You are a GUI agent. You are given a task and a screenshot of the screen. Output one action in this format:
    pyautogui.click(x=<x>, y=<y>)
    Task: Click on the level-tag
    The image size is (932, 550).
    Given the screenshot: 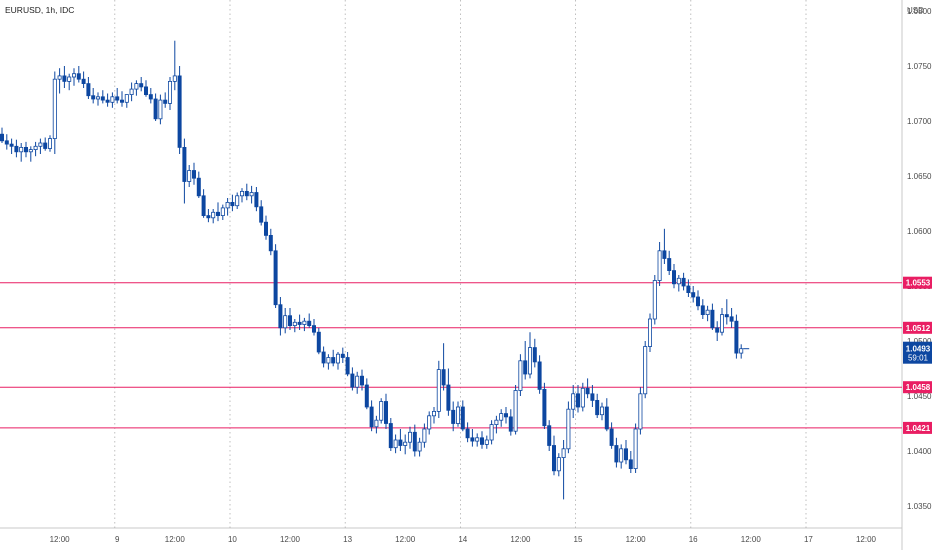 What is the action you would take?
    pyautogui.click(x=917, y=282)
    